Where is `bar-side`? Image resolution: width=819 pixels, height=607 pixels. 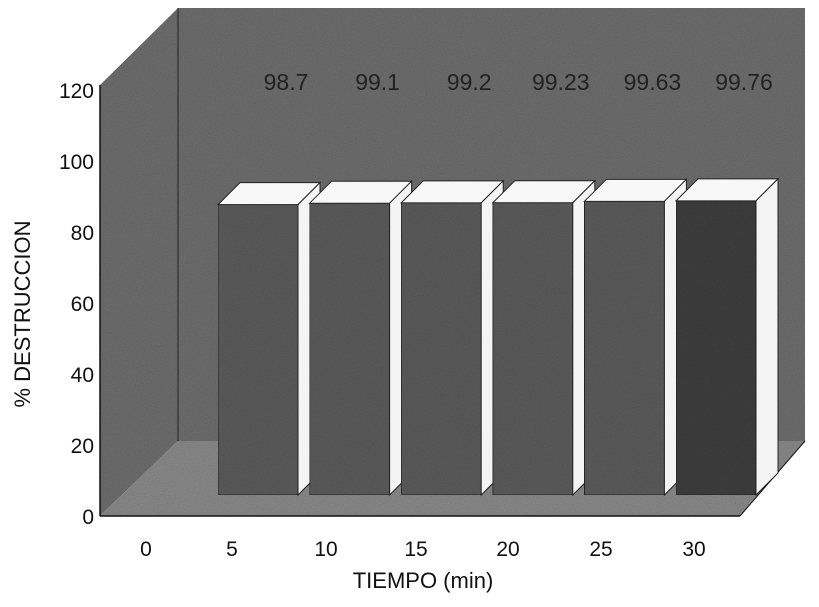 bar-side is located at coordinates (767, 337).